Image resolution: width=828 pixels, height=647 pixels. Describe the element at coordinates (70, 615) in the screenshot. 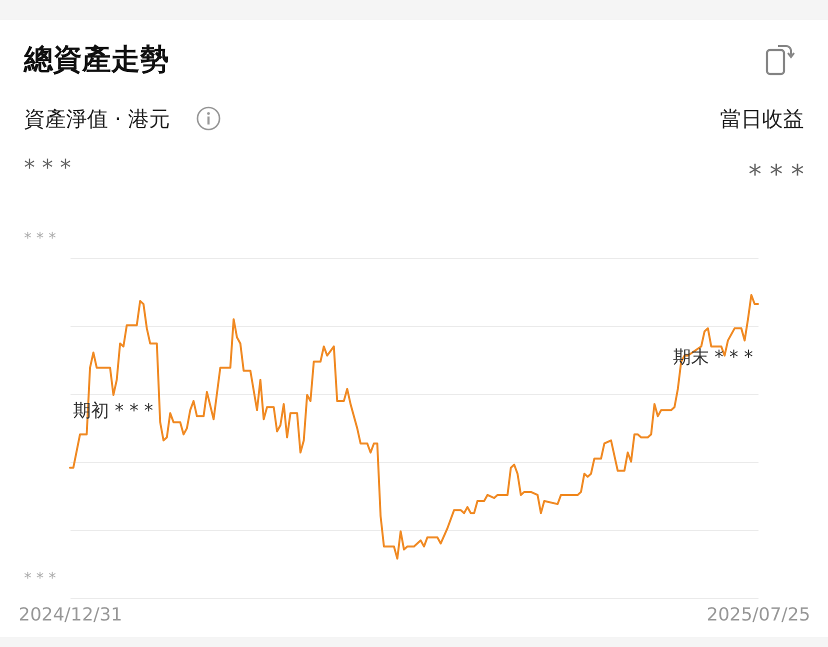

I see `x-tick-label: 2024/12/31` at that location.